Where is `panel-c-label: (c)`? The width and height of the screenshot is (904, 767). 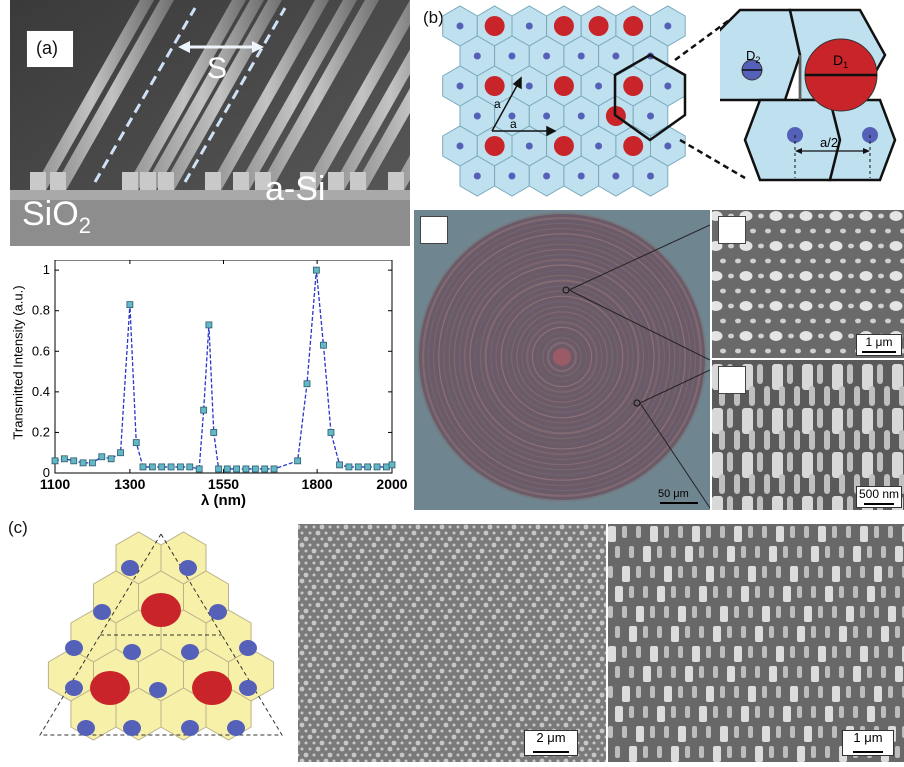
panel-c-label: (c) is located at coordinates (18, 527).